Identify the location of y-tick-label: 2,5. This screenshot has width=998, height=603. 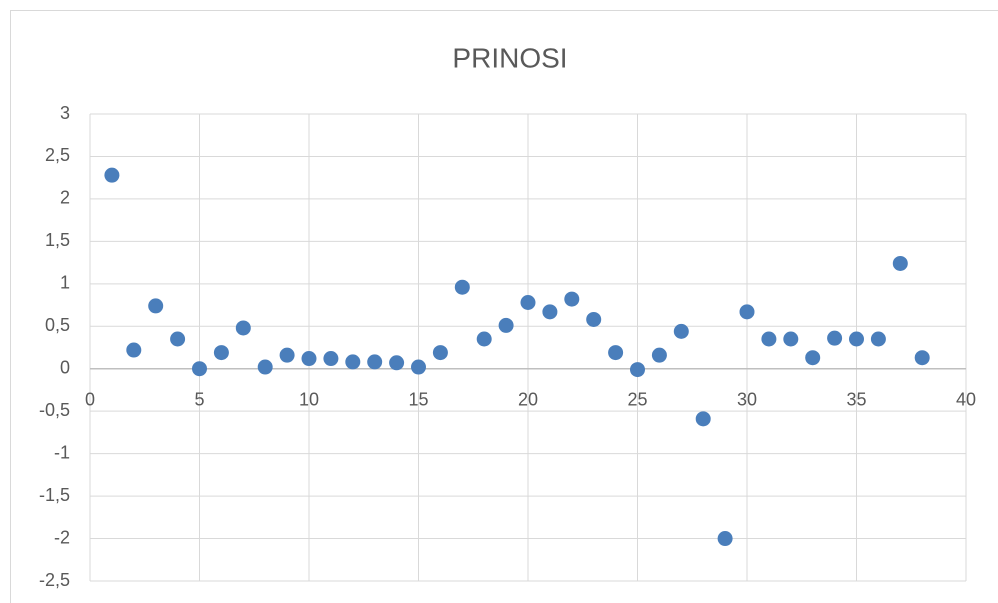
(57, 155).